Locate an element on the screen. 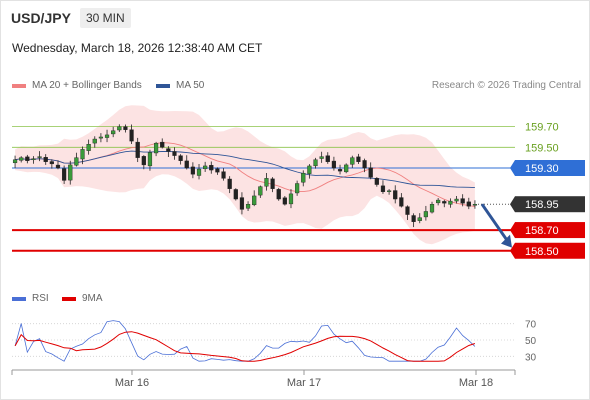 This screenshot has width=590, height=400. last-price-label: 158.95 is located at coordinates (542, 205).